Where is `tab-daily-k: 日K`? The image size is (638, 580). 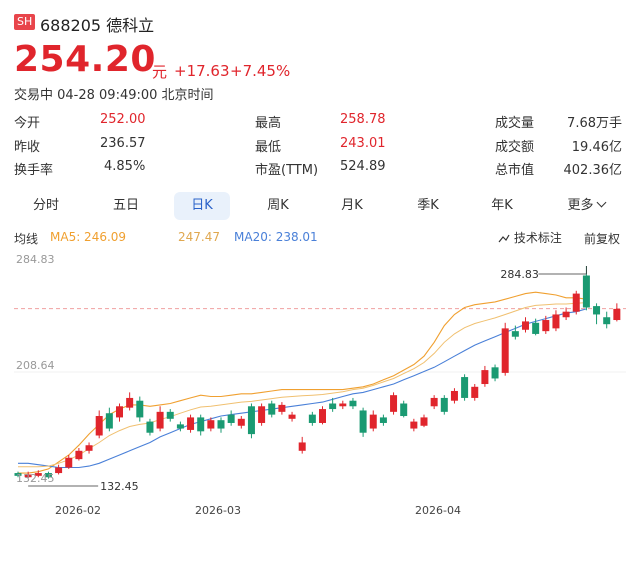
tab-daily-k: 日K is located at coordinates (202, 206).